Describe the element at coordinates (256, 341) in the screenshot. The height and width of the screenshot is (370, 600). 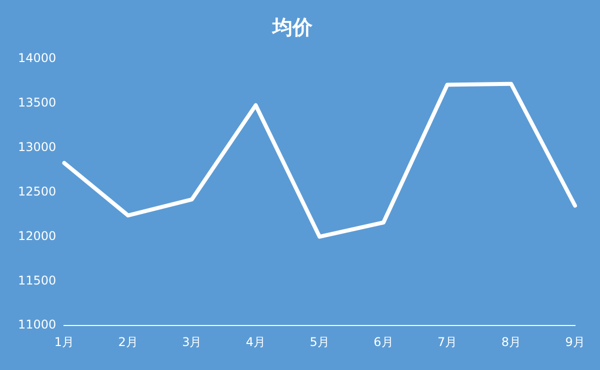
I see `x-tick-label: 4月` at that location.